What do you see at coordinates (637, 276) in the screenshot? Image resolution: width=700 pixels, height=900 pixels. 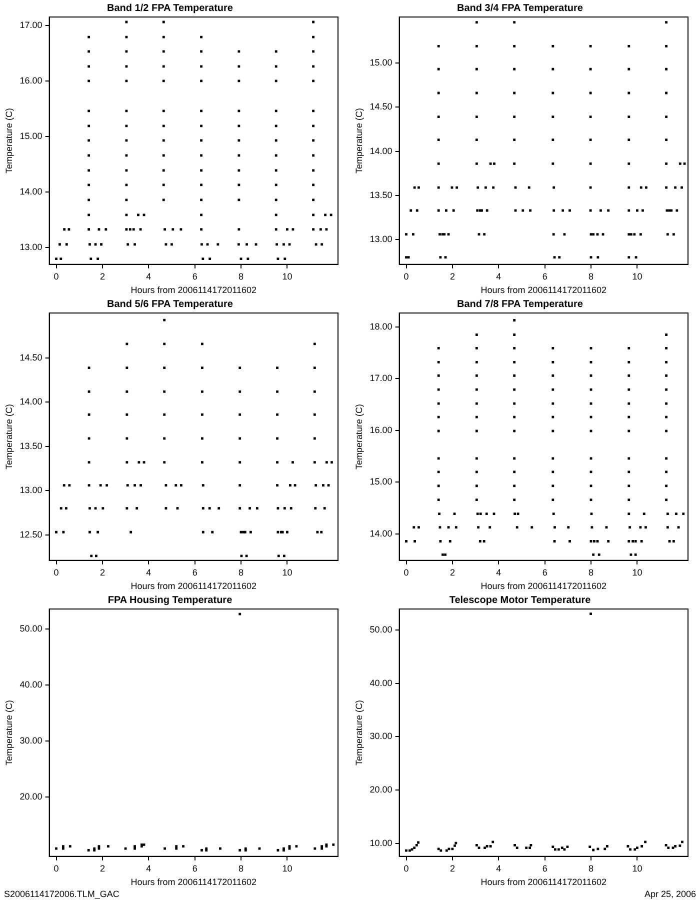 I see `x-tick-label: 10` at bounding box center [637, 276].